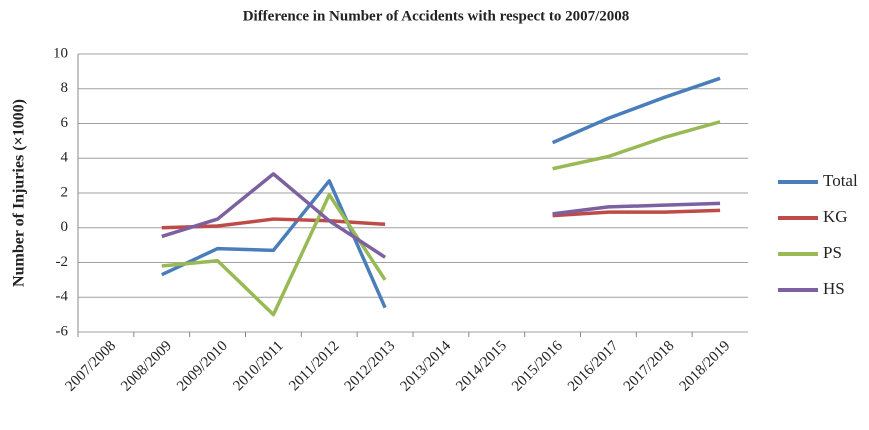 Image resolution: width=869 pixels, height=430 pixels. Describe the element at coordinates (835, 216) in the screenshot. I see `legend-label: KG` at that location.